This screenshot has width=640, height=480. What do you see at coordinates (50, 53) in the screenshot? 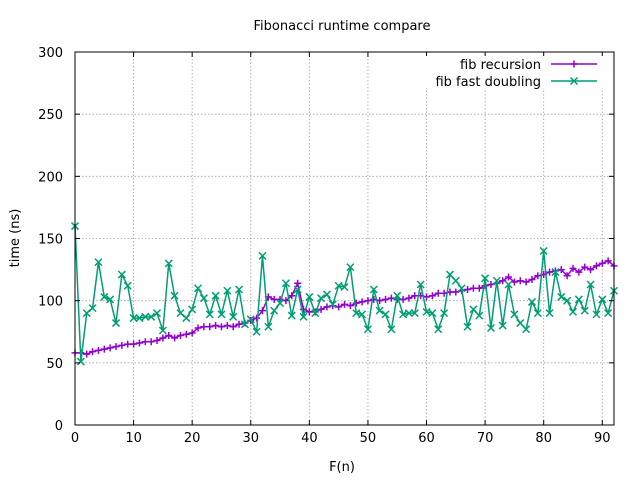
I see `y-tick-label: 300` at bounding box center [50, 53].